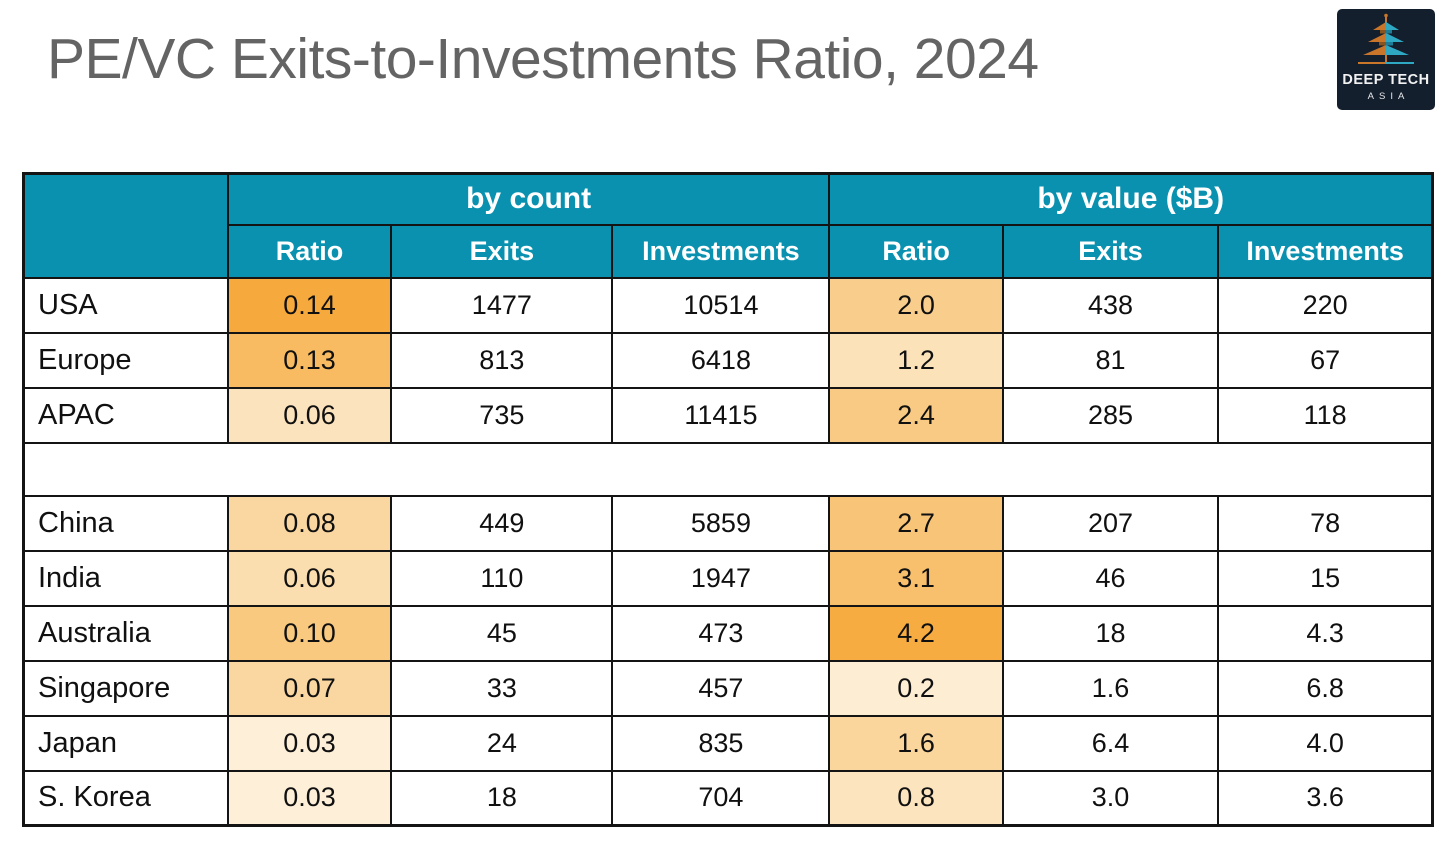  What do you see at coordinates (721, 688) in the screenshot?
I see `count-investments-cell: 457` at bounding box center [721, 688].